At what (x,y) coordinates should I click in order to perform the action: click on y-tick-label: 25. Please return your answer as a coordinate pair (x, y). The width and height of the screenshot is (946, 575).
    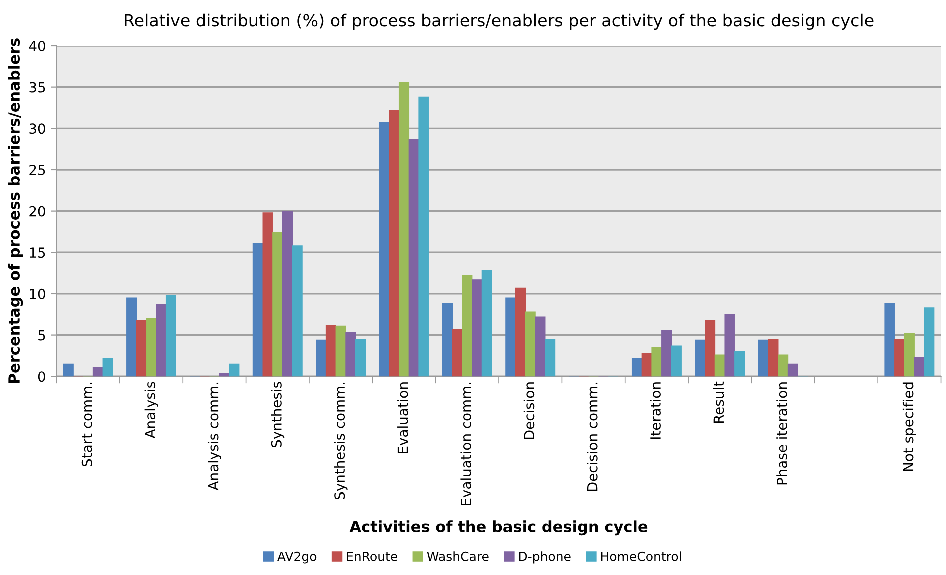
    Looking at the image, I should click on (38, 170).